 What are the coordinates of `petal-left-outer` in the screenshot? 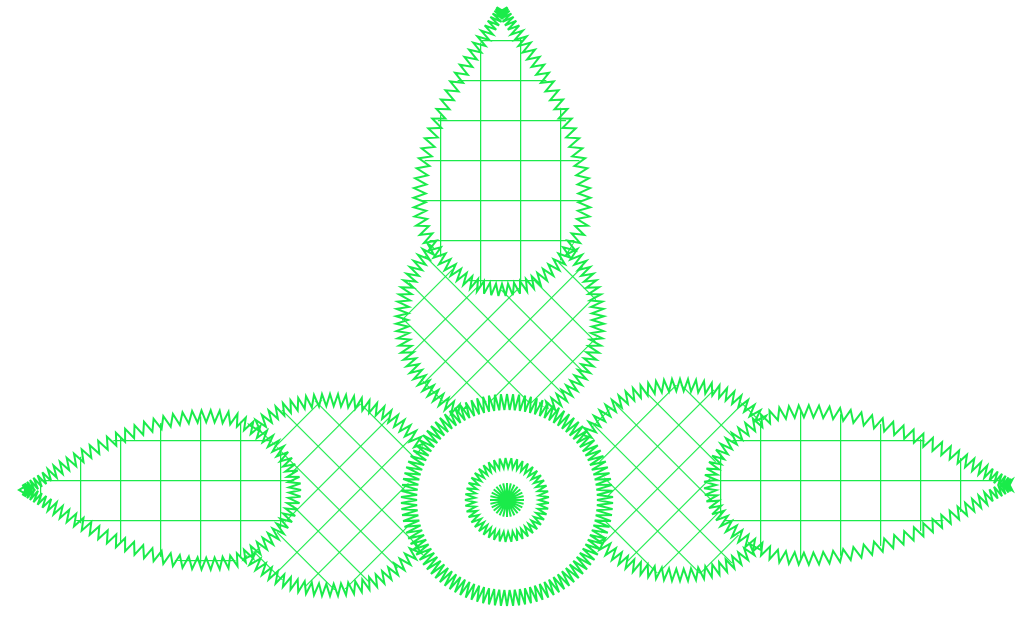 It's located at (159, 490).